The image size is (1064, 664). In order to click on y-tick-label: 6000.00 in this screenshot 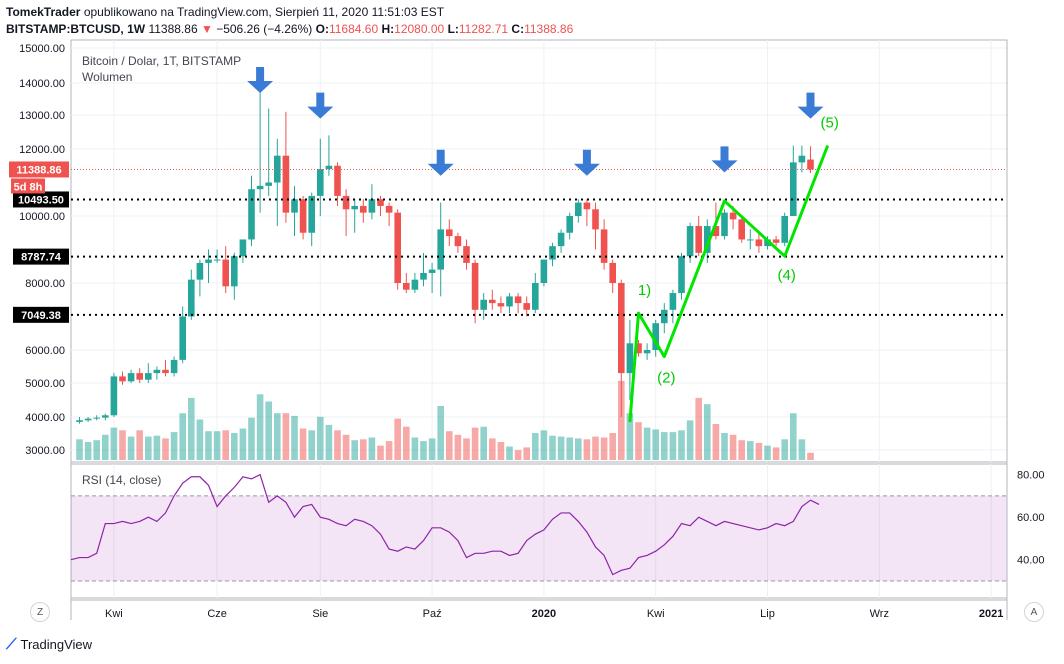, I will do `click(45, 351)`.